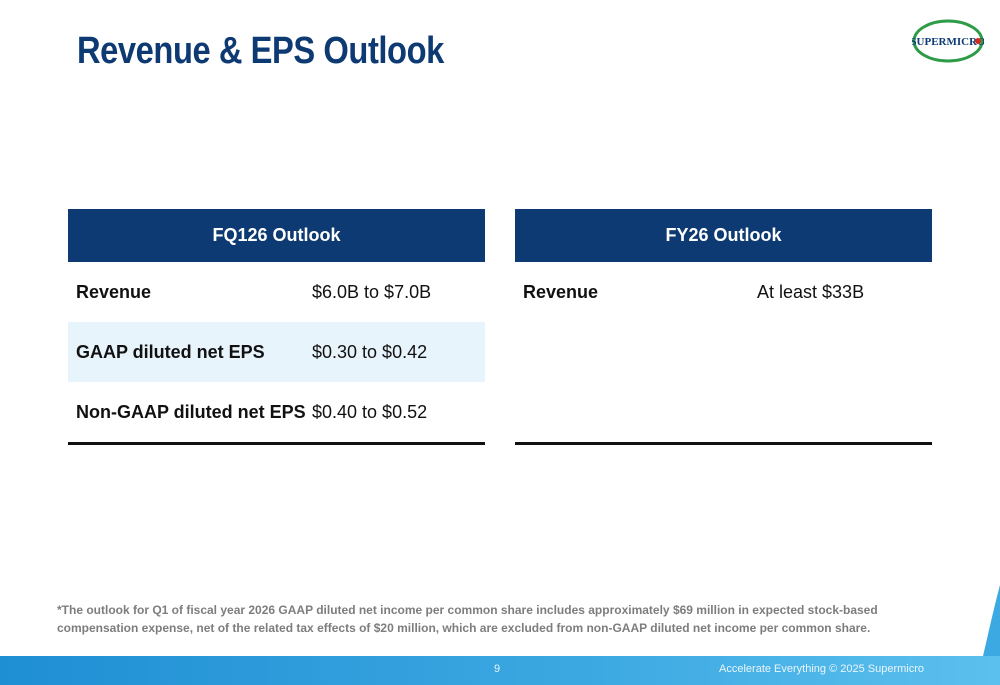 The image size is (1000, 685). Describe the element at coordinates (260, 51) in the screenshot. I see `page-title: Revenue & EPS Outlook` at that location.